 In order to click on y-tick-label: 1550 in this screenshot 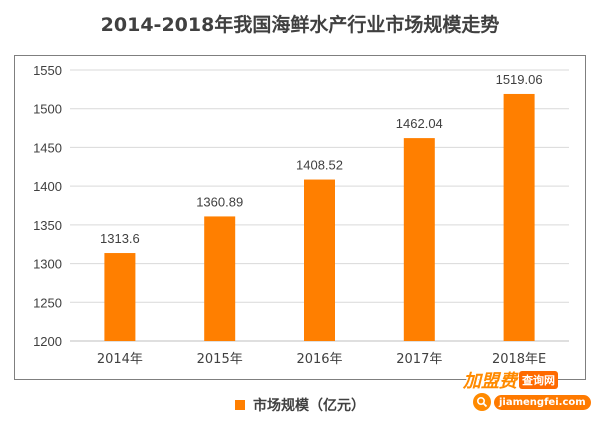, I will do `click(47, 70)`.